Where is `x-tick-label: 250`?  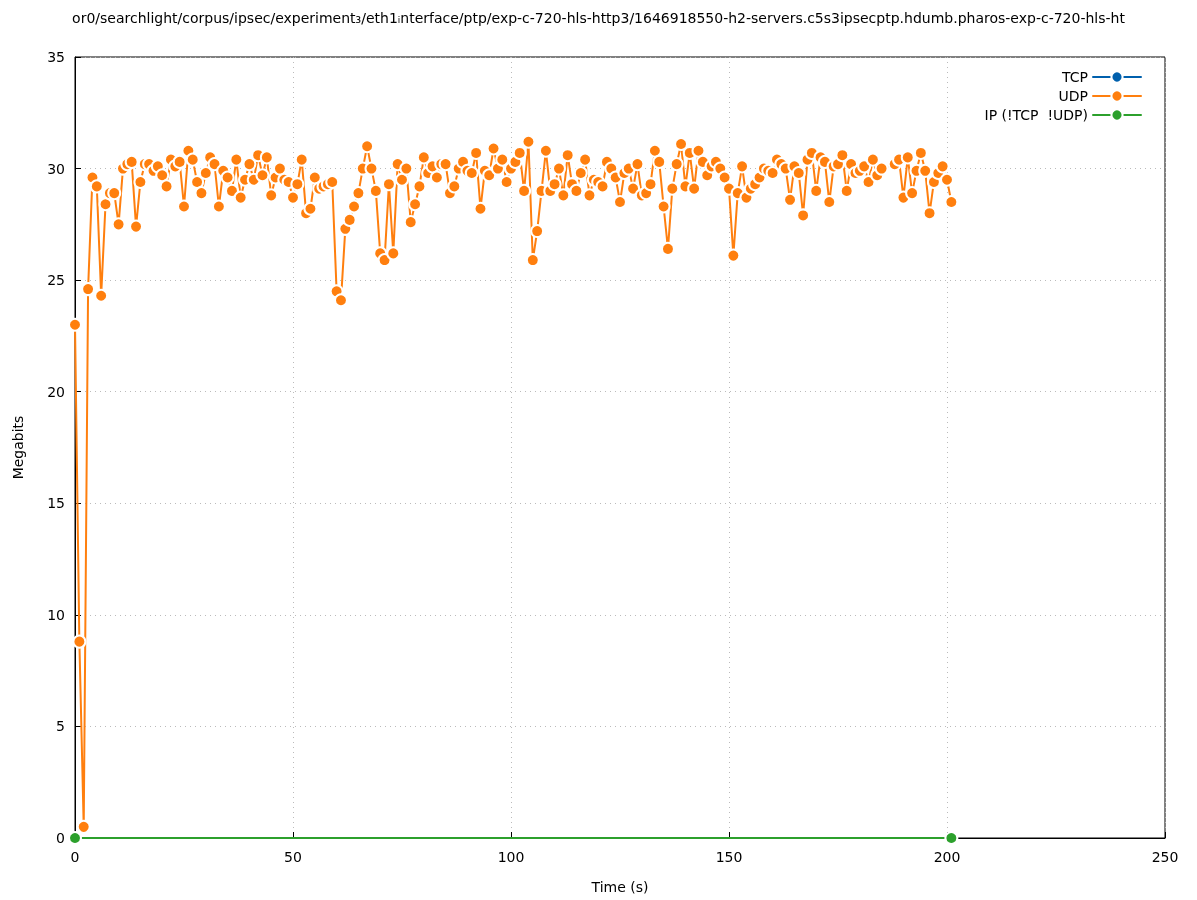 x-tick-label: 250 is located at coordinates (1165, 857).